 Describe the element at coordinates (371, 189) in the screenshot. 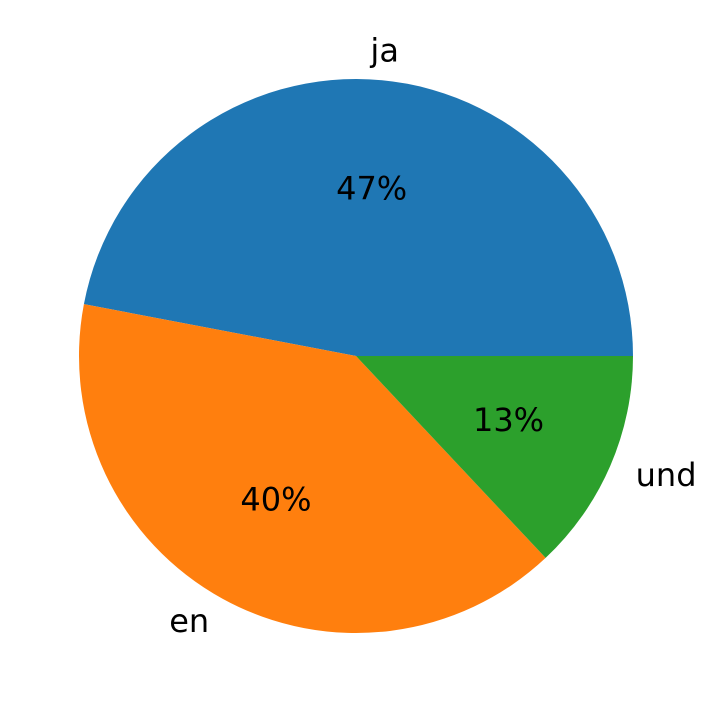

I see `percent-label-ja: 47%` at that location.